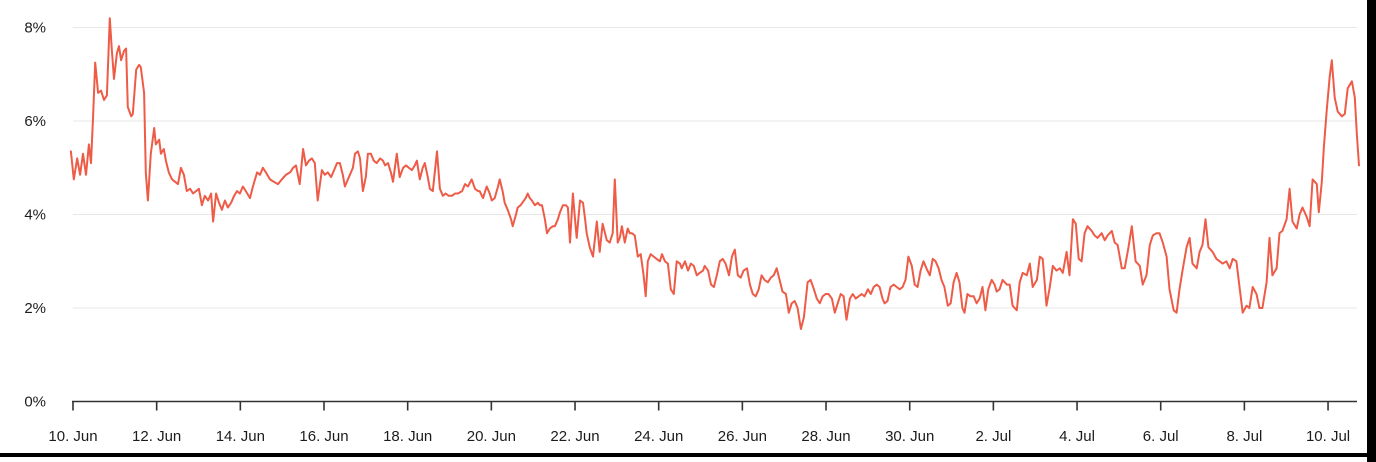  Describe the element at coordinates (574, 436) in the screenshot. I see `x-axis-label: 22. Jun` at that location.